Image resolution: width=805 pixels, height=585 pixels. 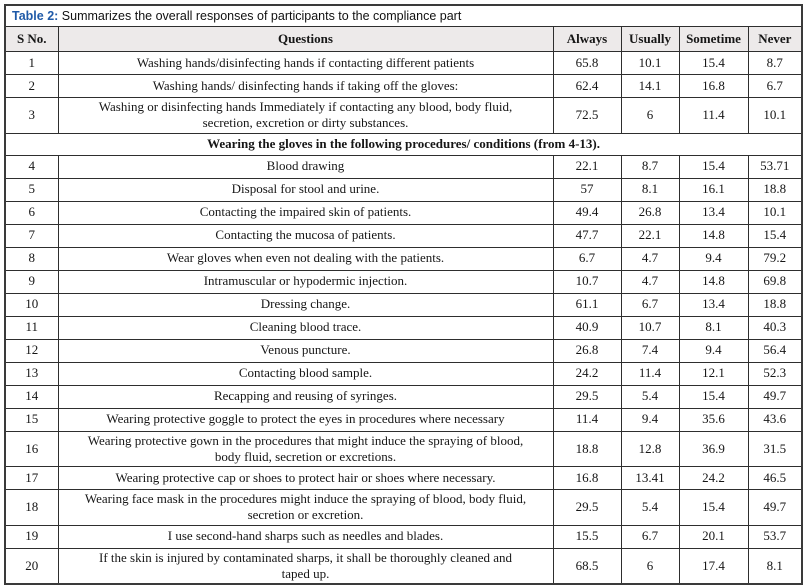 I want to click on row-usually-value: 6.7, so click(x=650, y=304).